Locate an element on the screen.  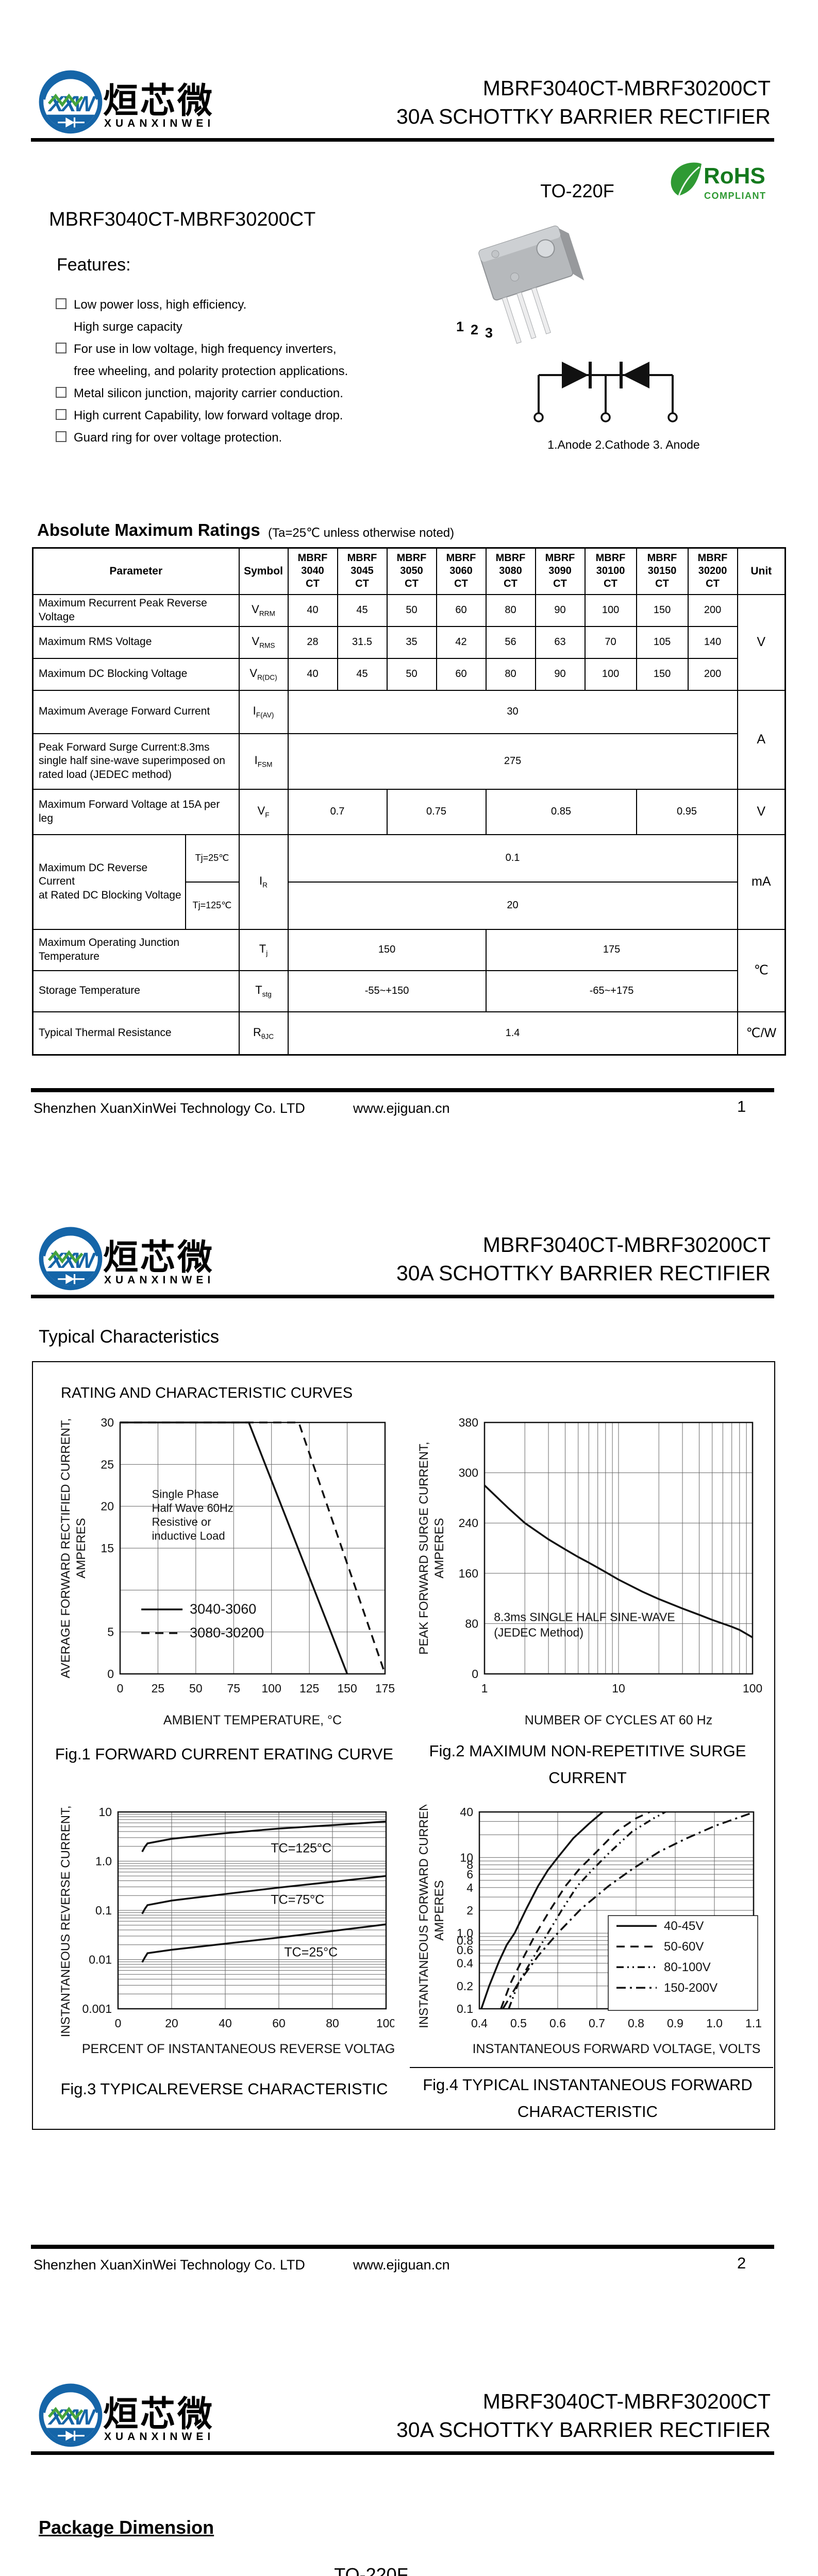
svg-text:INSTANTANEOUS FORWARD VOLTAGE,: INSTANTANEOUS FORWARD VOLTAGE, VOLTS is located at coordinates (617, 2049).